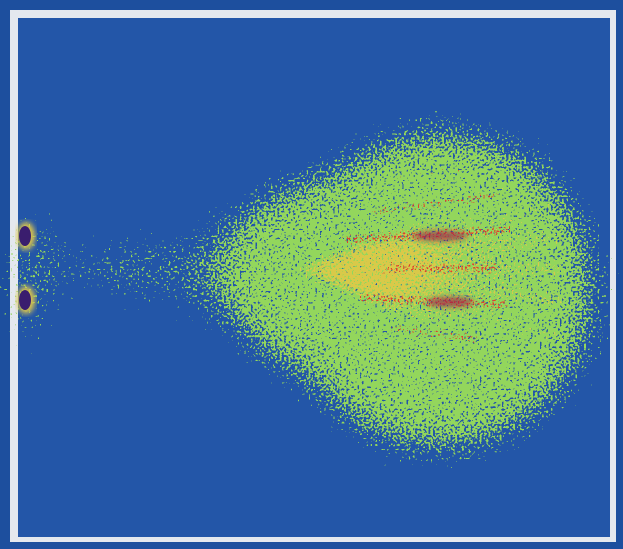 The width and height of the screenshot is (623, 549). Describe the element at coordinates (26, 268) in the screenshot. I see `left-edge-spots` at that location.